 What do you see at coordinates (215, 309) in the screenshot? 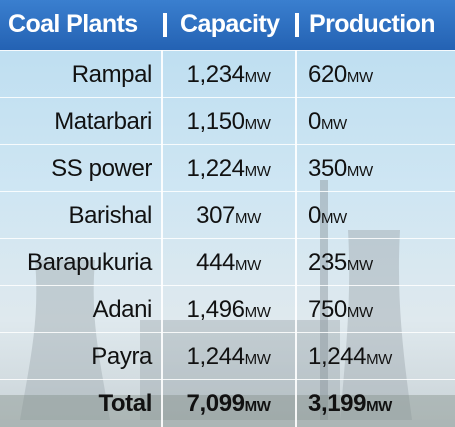
I see `capacity-number: 1,496` at bounding box center [215, 309].